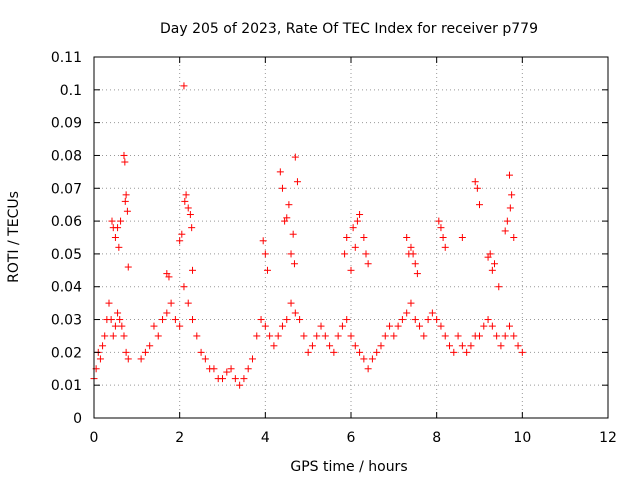 The height and width of the screenshot is (480, 640). I want to click on y-tick-label: 0.02, so click(66, 353).